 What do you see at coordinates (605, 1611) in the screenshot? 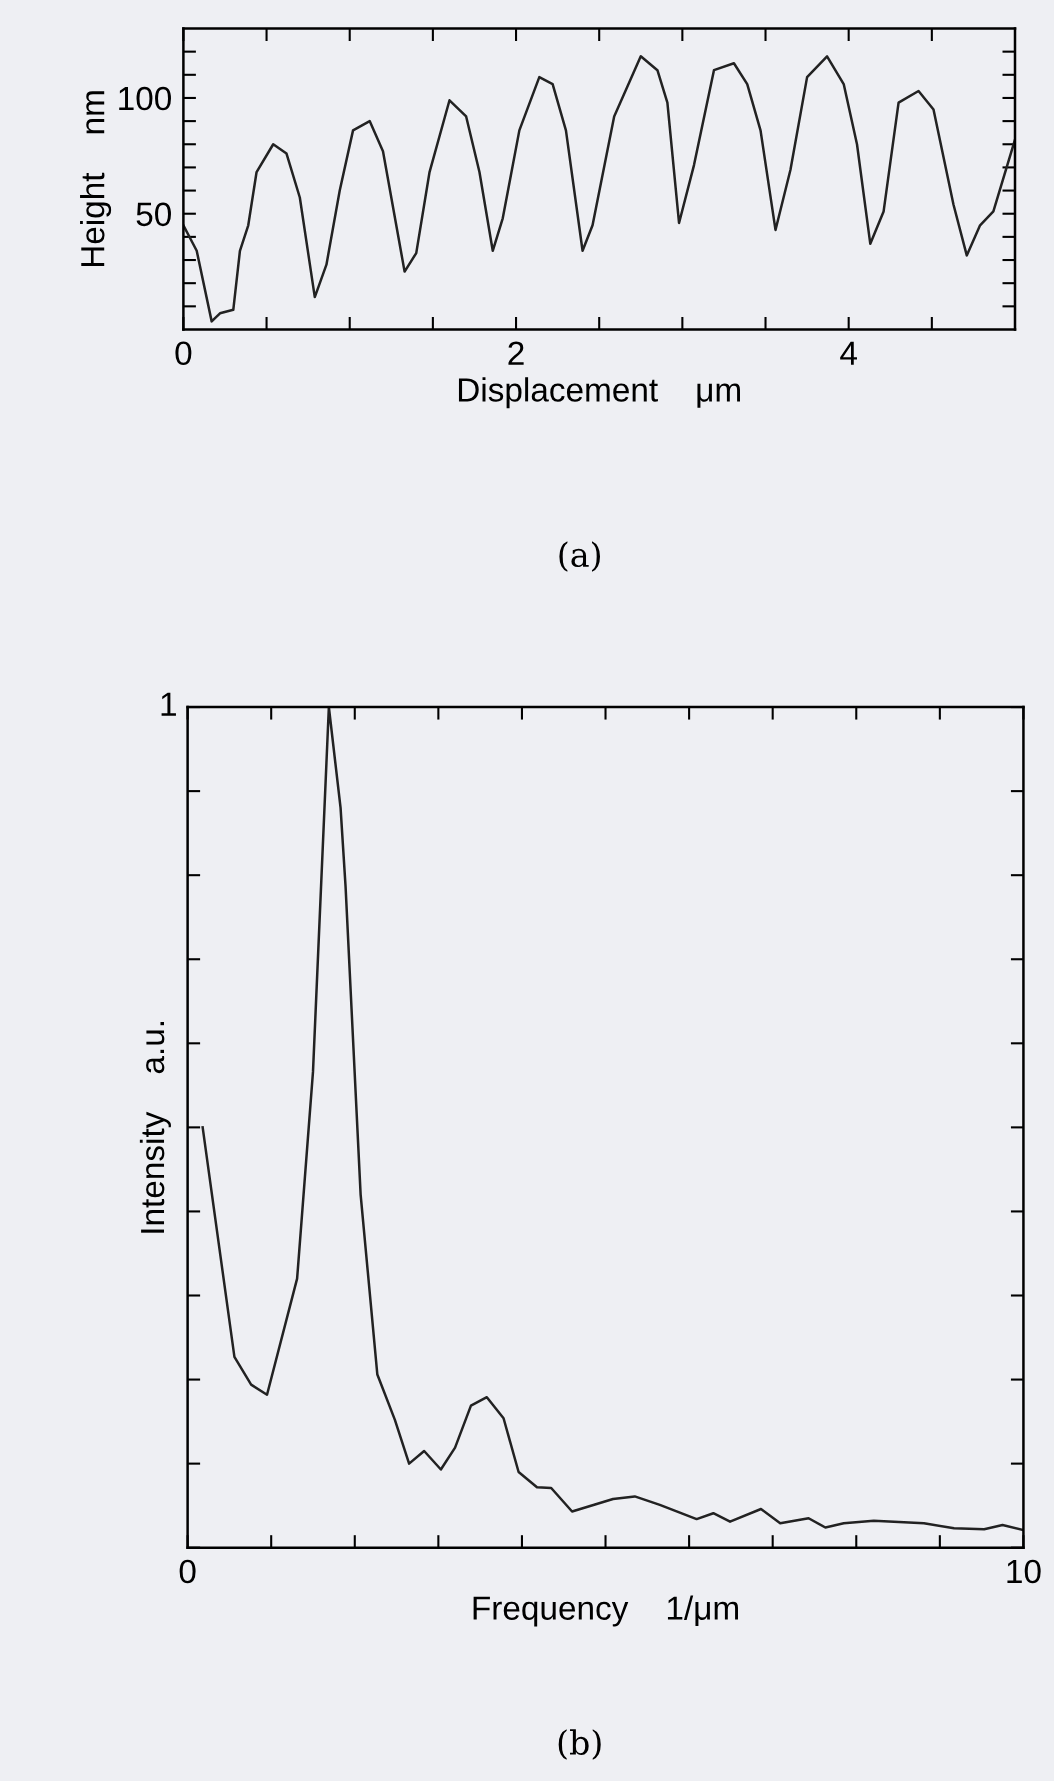
I see `x-axis-title: Frequency 1/μm` at bounding box center [605, 1611].